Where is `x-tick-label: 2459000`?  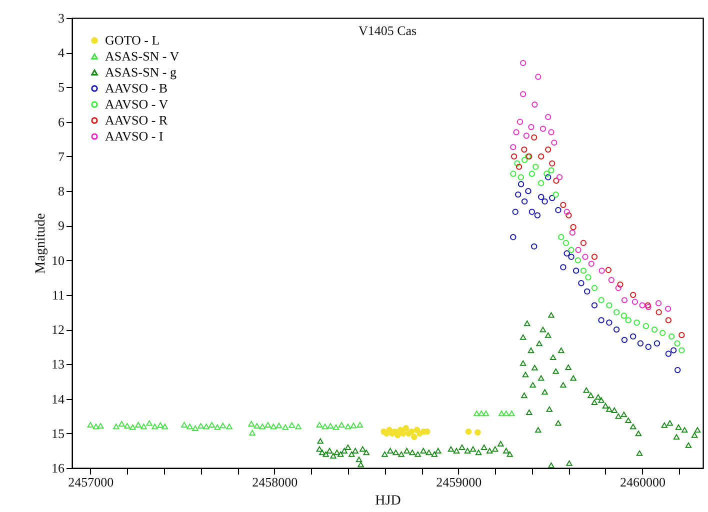
x-tick-label: 2459000 is located at coordinates (459, 482).